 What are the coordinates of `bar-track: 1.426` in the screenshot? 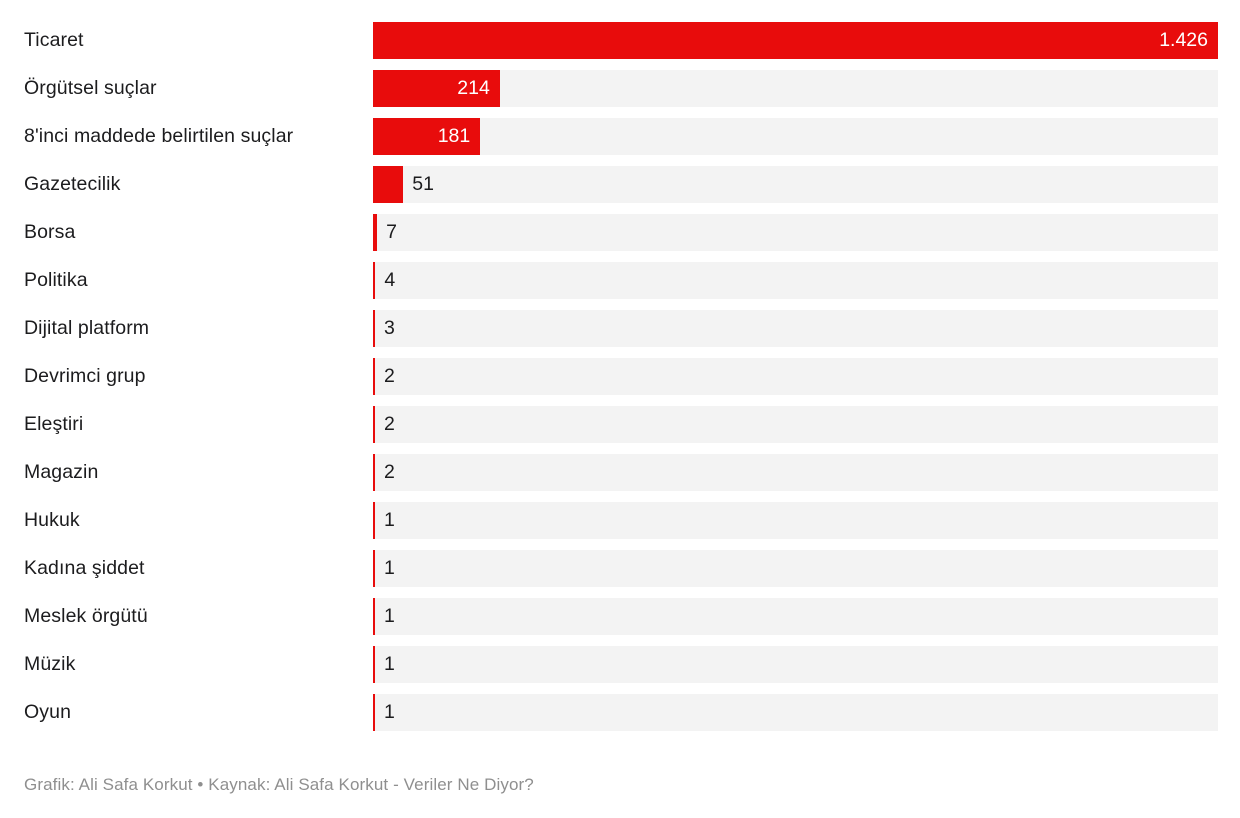 It's located at (795, 40).